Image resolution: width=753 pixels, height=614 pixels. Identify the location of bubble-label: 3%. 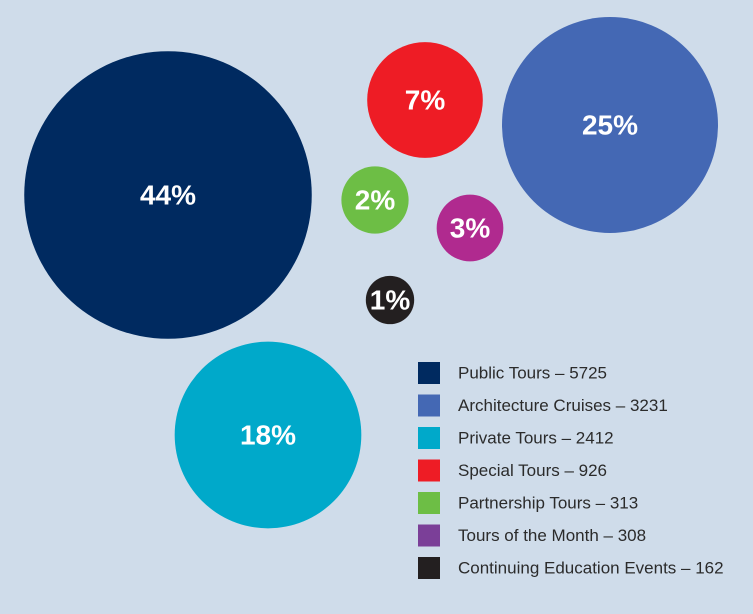
(470, 227).